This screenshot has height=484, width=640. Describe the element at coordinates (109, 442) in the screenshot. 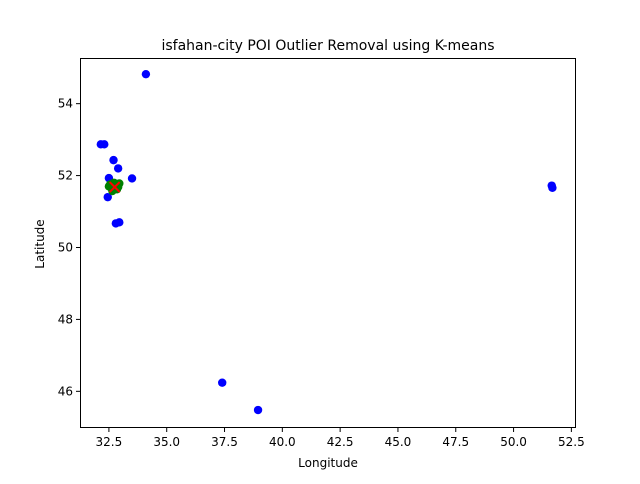

I see `x-tick-label: 32.5` at that location.